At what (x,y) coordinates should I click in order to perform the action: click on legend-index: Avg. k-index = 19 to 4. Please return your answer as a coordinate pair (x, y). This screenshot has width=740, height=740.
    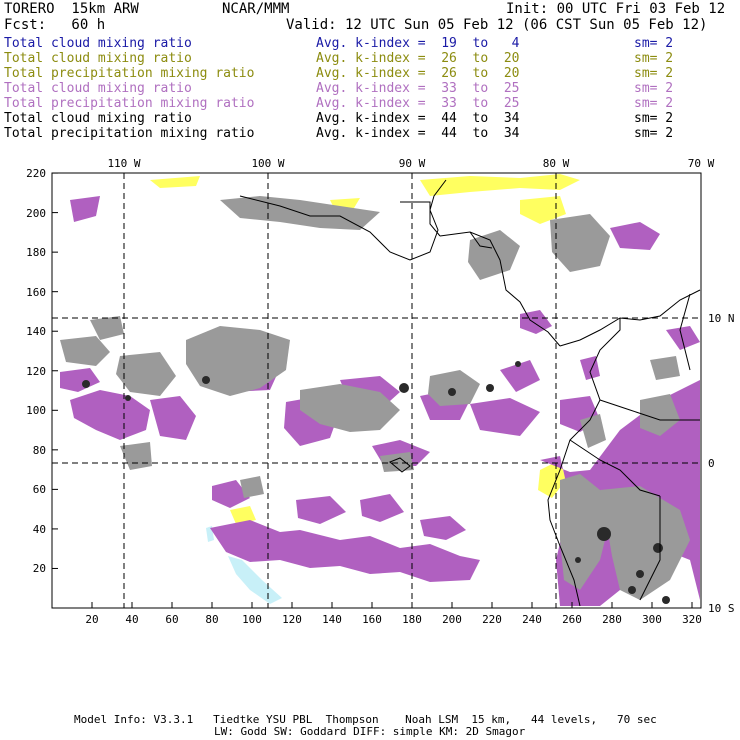
    Looking at the image, I should click on (418, 43).